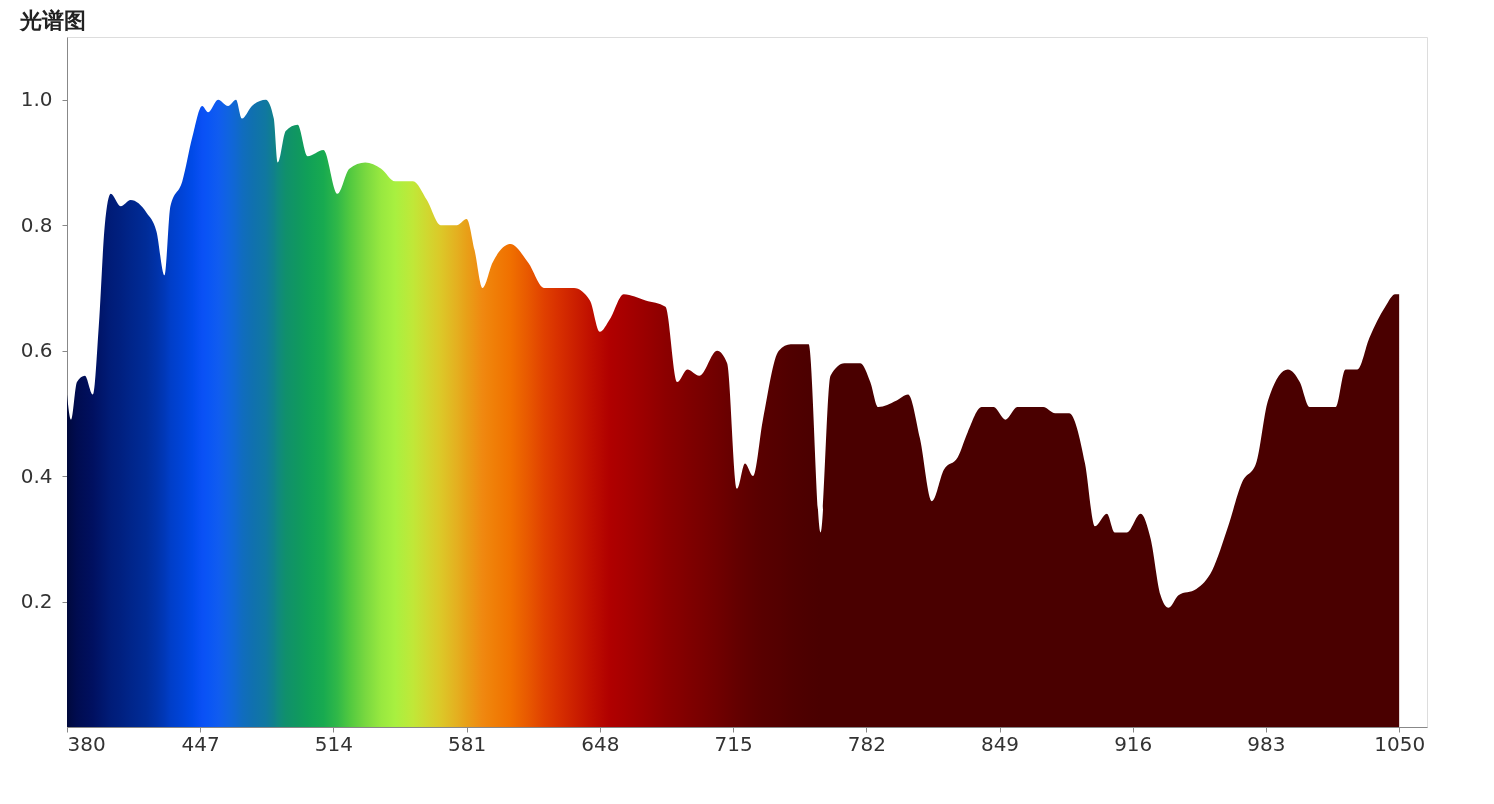 The height and width of the screenshot is (804, 1494). What do you see at coordinates (334, 743) in the screenshot?
I see `x-tick-label: 514` at bounding box center [334, 743].